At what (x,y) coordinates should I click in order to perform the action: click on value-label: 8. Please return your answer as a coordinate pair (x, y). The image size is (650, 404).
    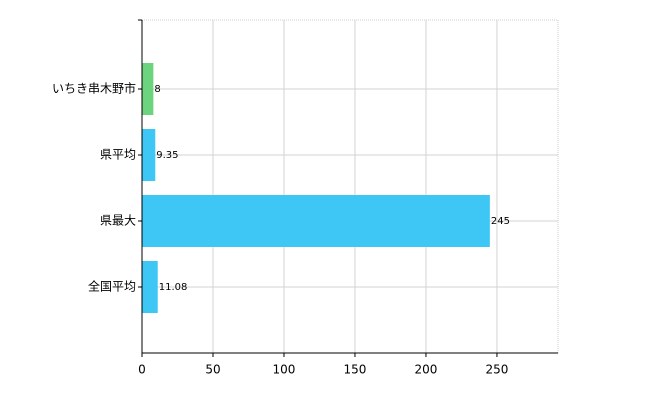
    Looking at the image, I should click on (157, 89).